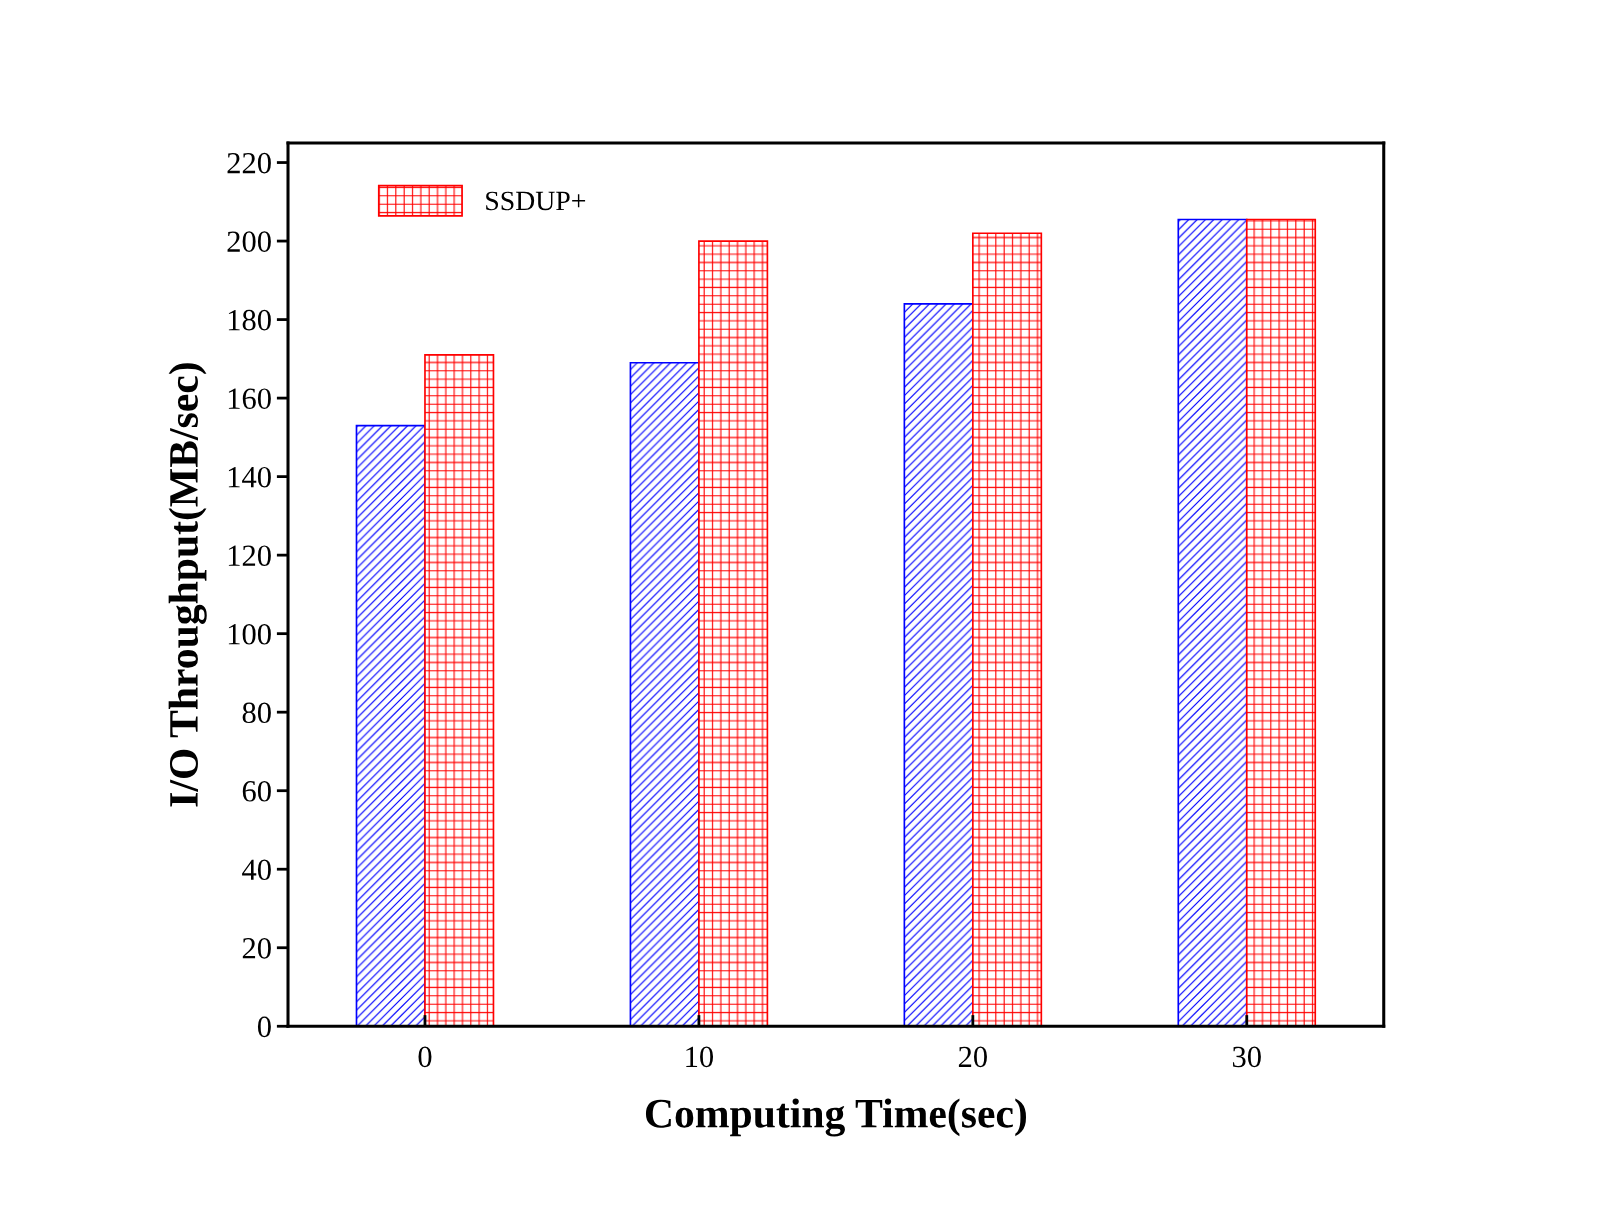  Describe the element at coordinates (249, 163) in the screenshot. I see `y-tick-label: 220` at that location.